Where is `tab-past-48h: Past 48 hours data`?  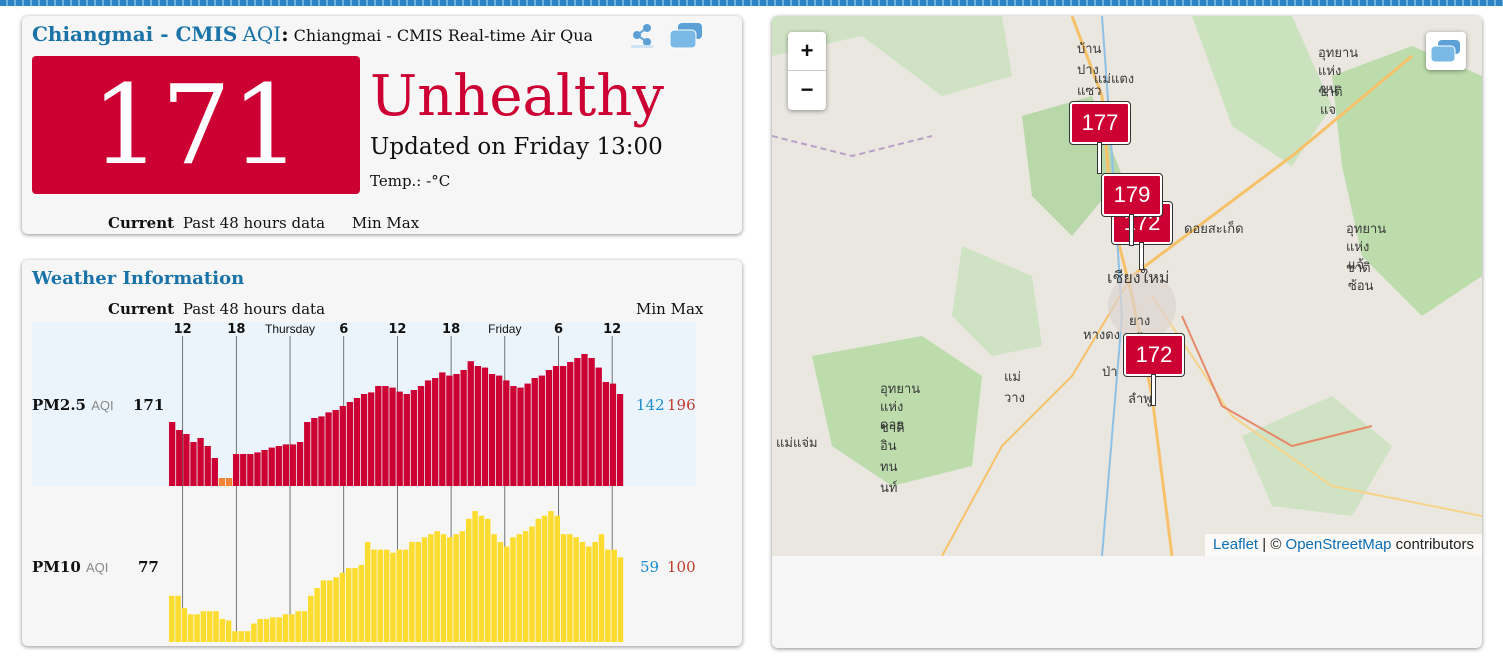
tab-past-48h: Past 48 hours data is located at coordinates (254, 223).